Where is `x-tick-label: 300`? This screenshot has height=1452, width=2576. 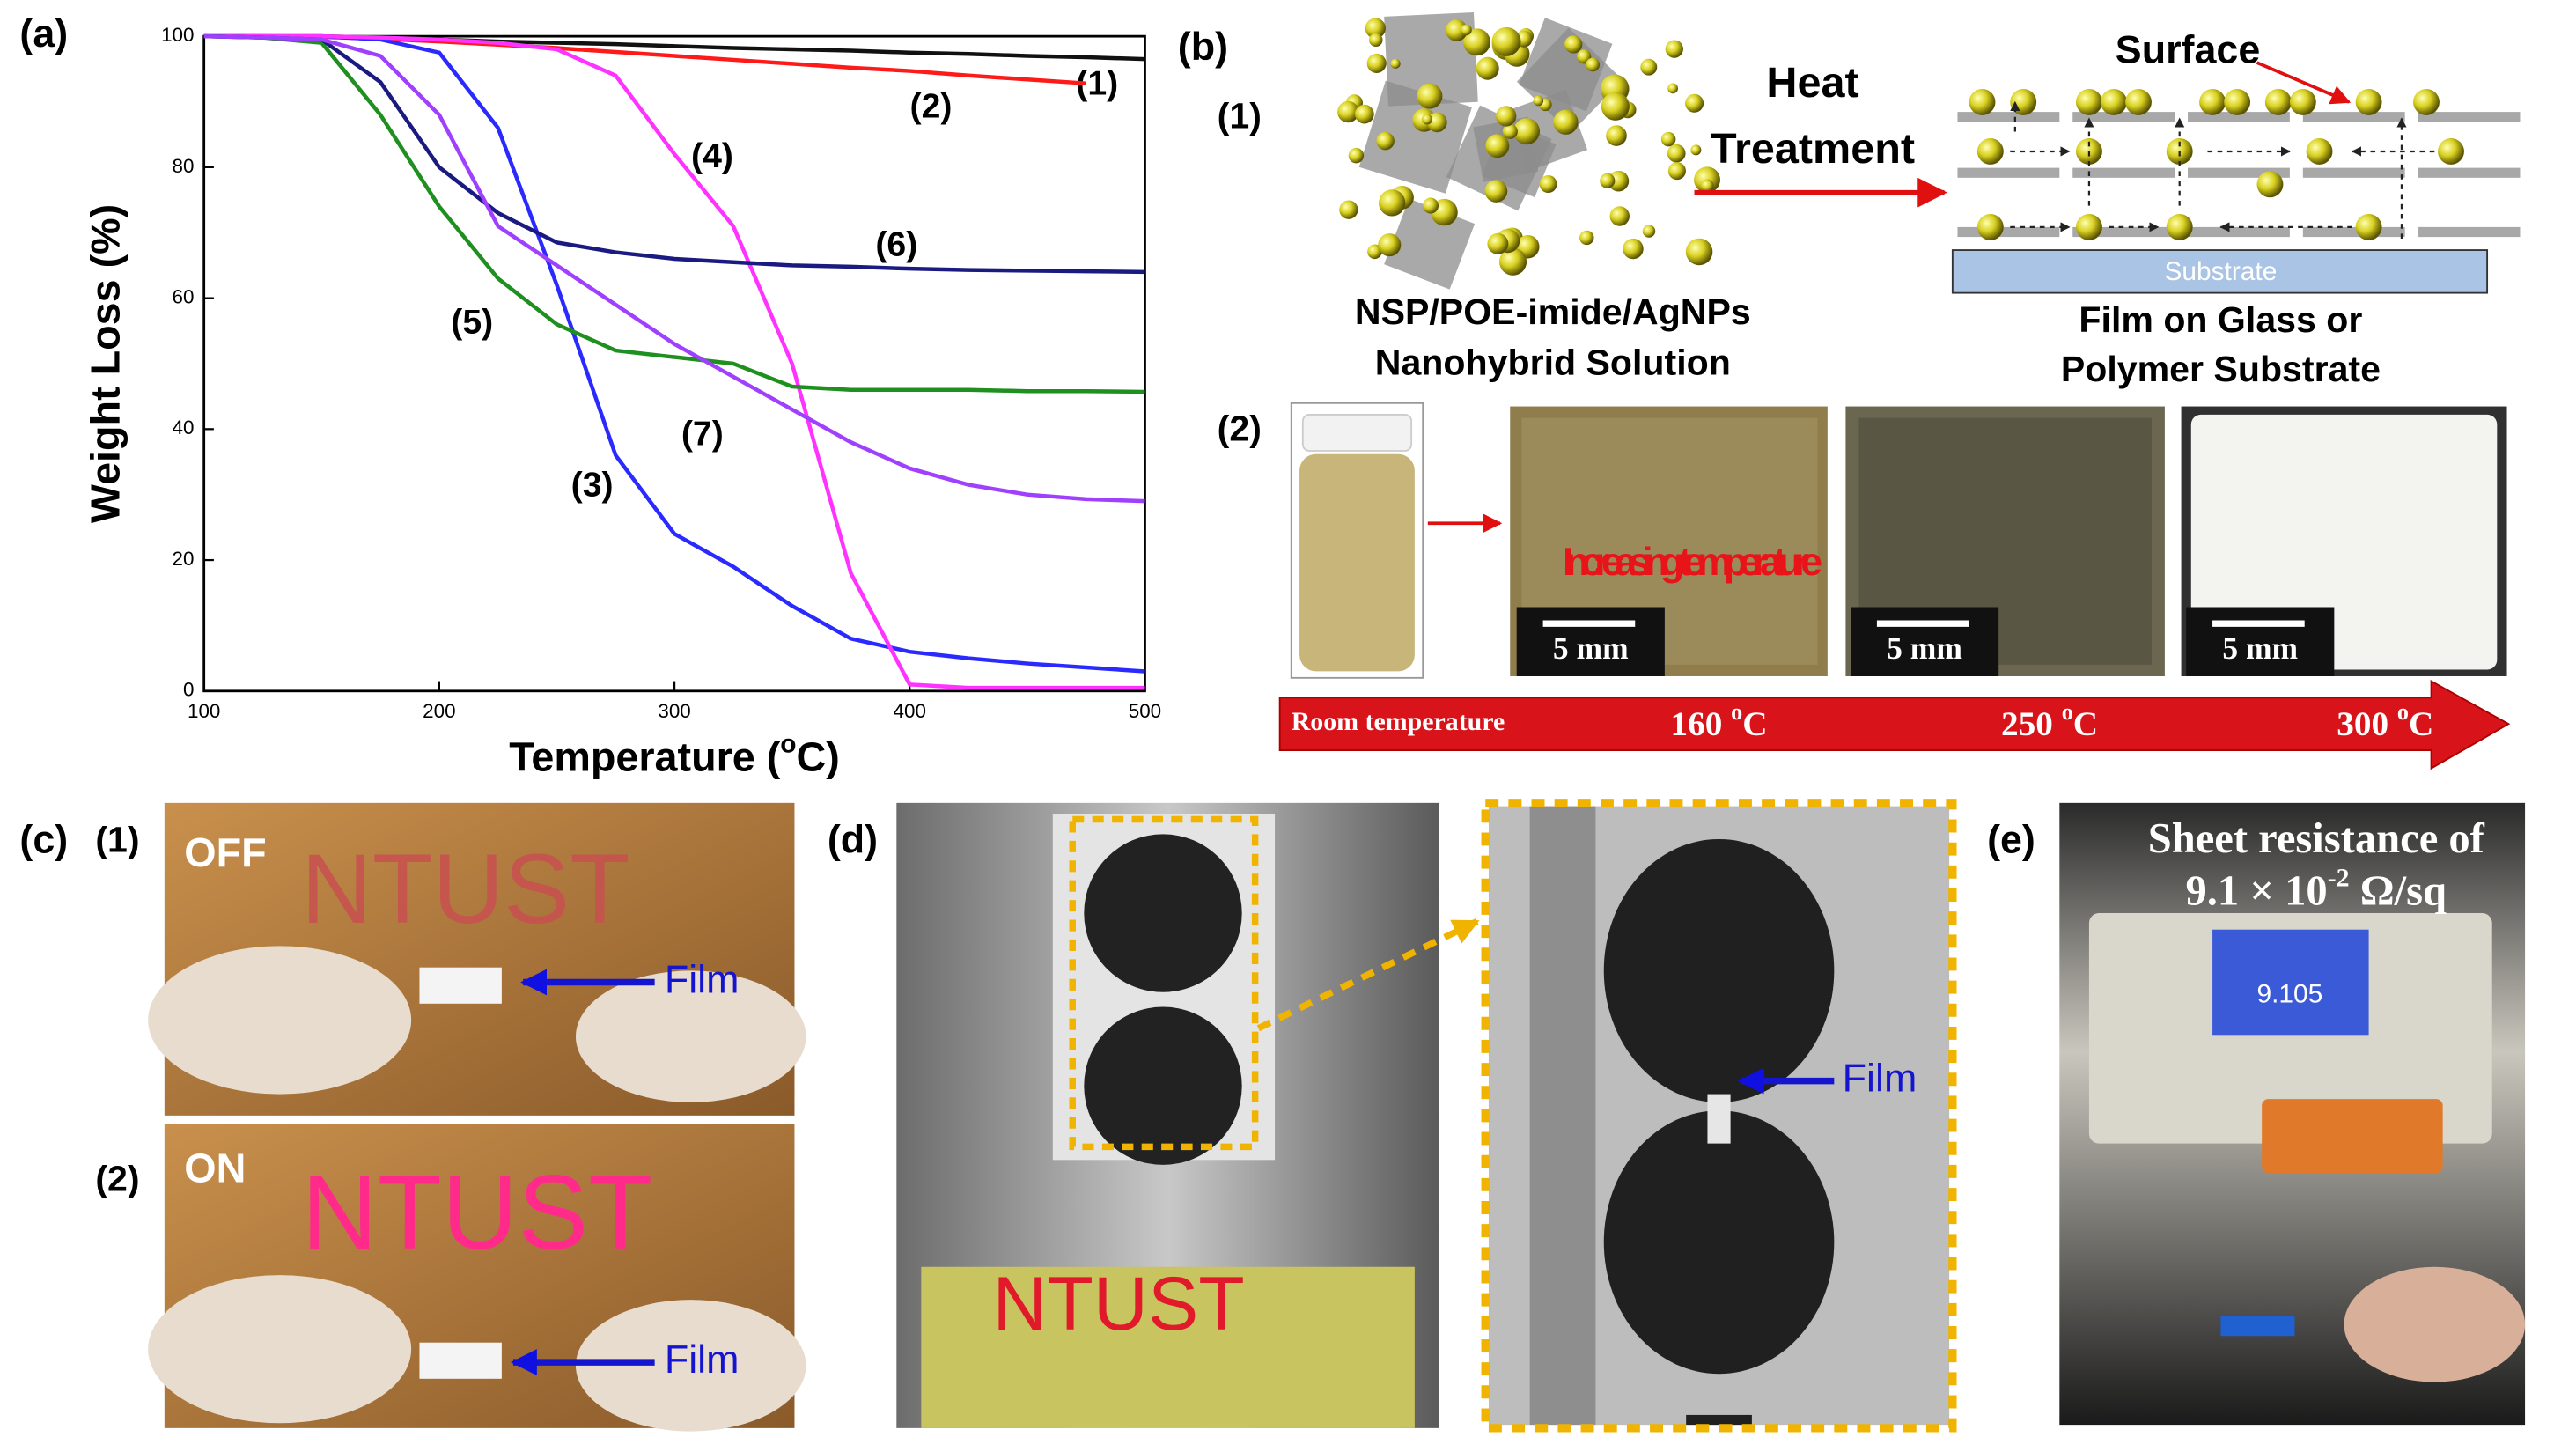
x-tick-label: 300 is located at coordinates (674, 711).